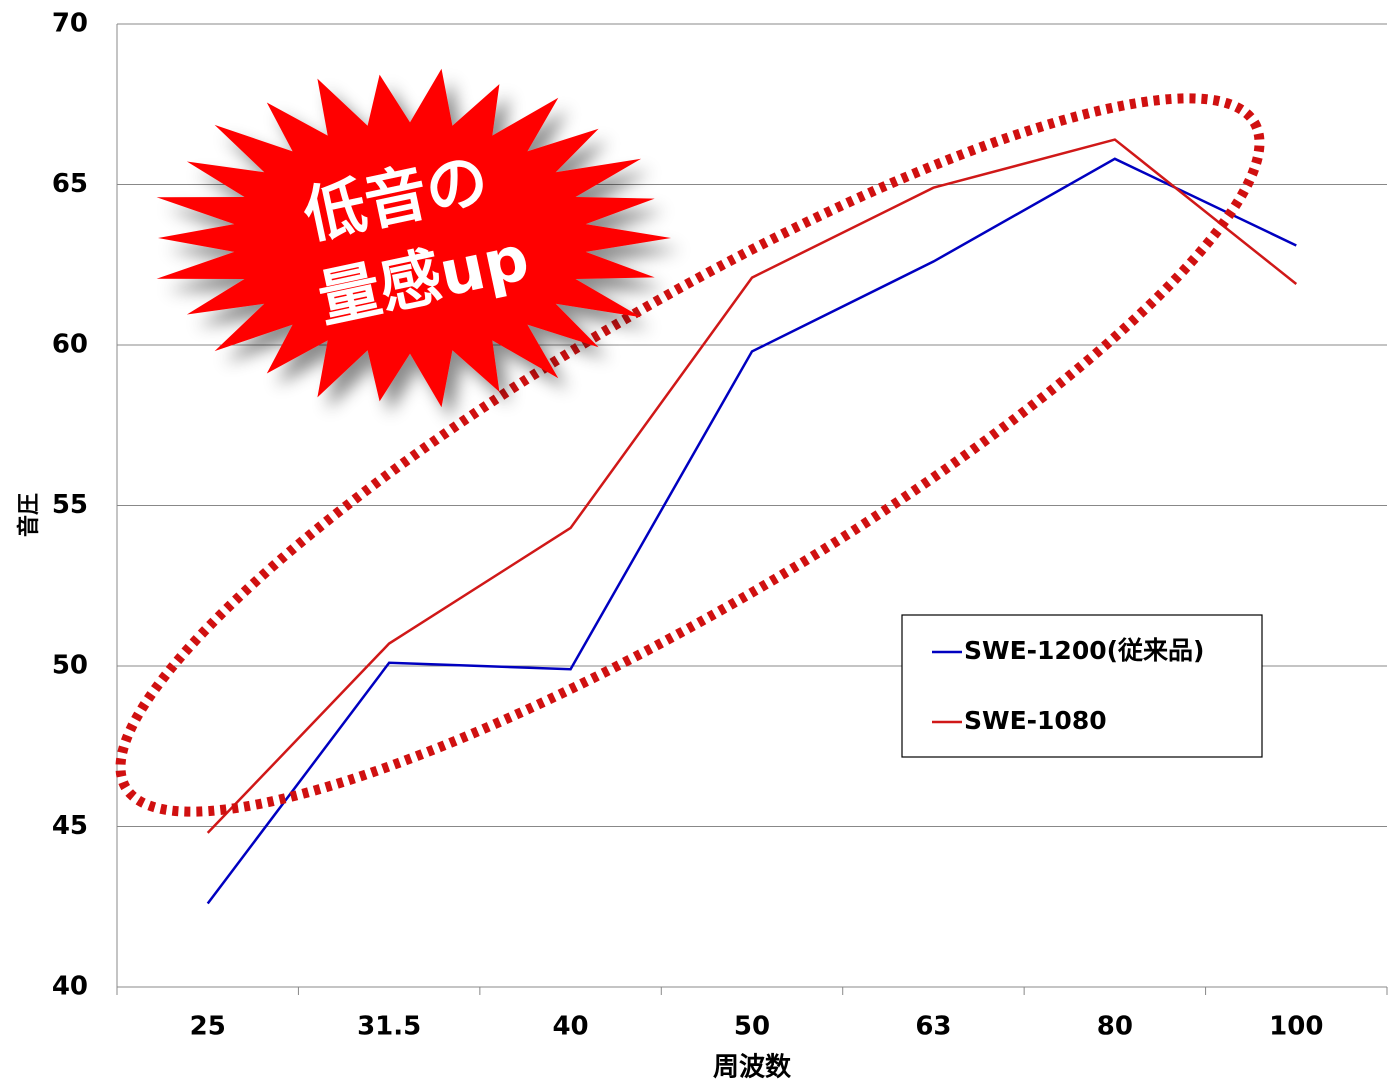  What do you see at coordinates (70, 987) in the screenshot?
I see `y-tick-label: 40` at bounding box center [70, 987].